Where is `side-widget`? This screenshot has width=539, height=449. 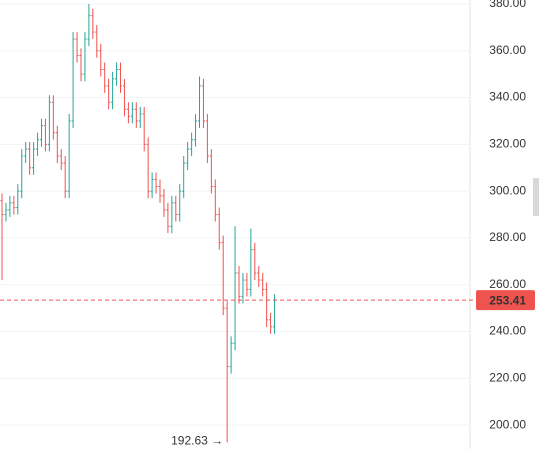
side-widget is located at coordinates (536, 197).